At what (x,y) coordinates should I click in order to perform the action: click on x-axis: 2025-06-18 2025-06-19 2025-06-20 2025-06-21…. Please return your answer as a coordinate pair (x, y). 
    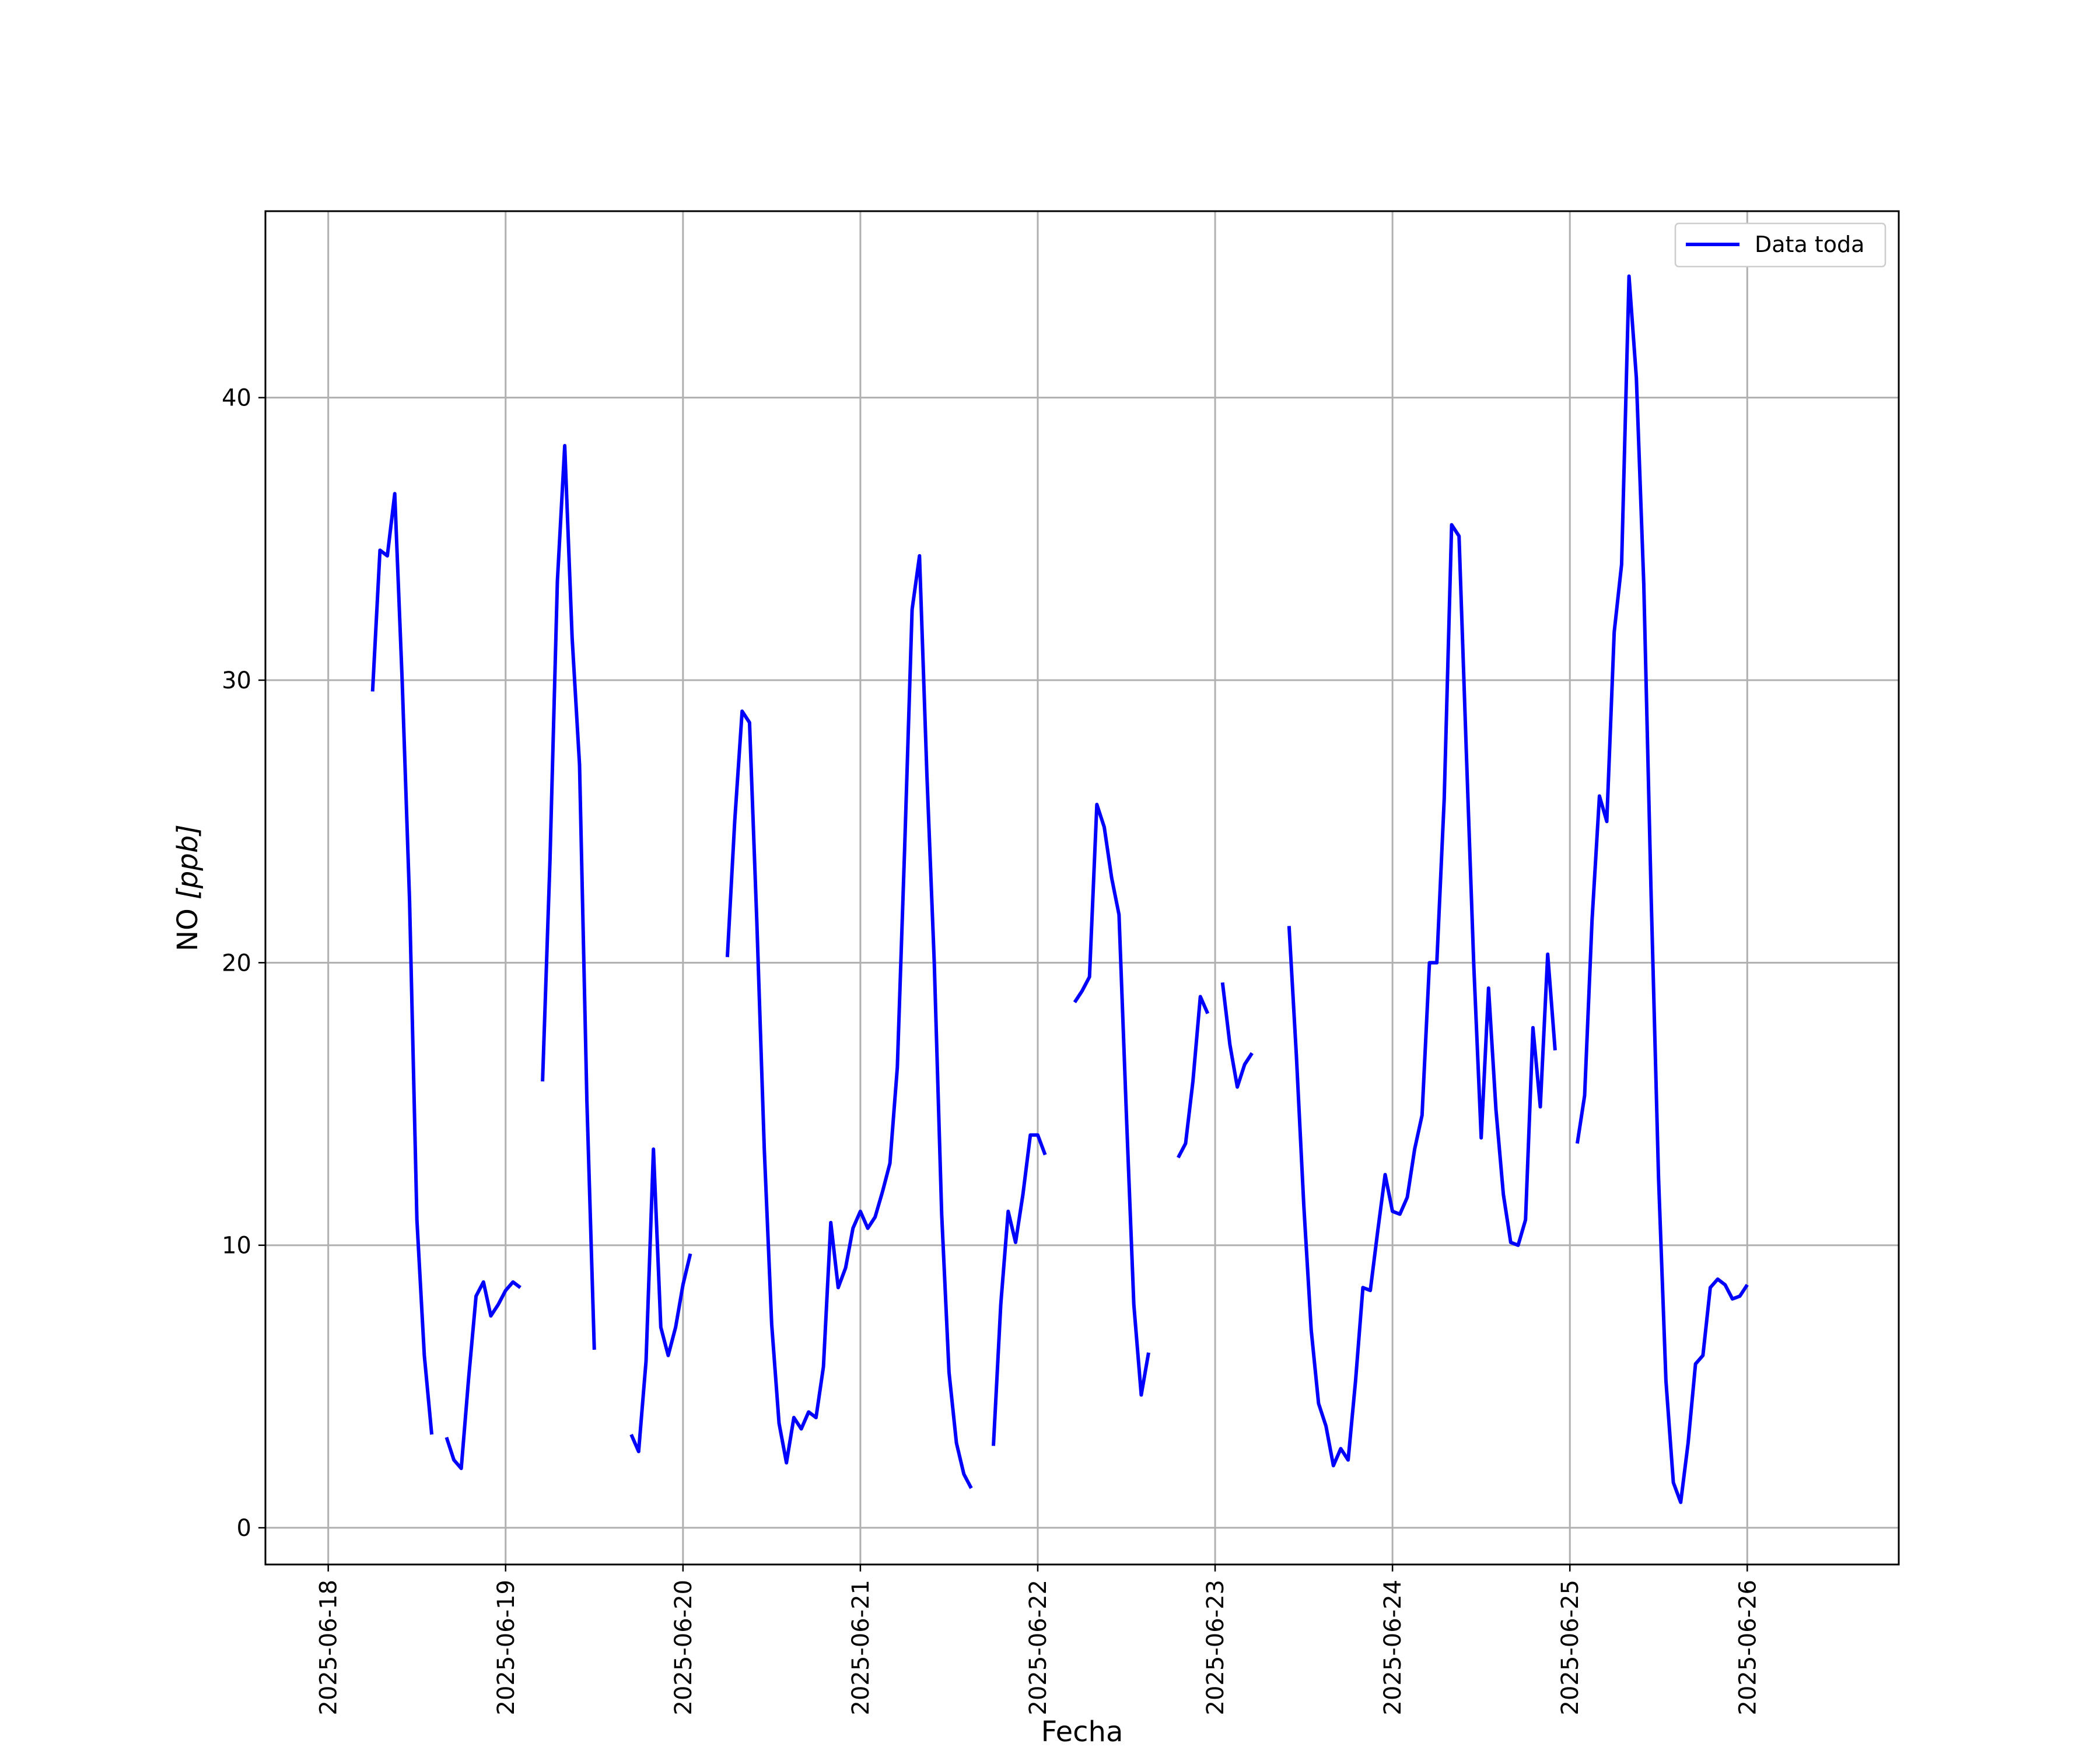
    Looking at the image, I should click on (1038, 1639).